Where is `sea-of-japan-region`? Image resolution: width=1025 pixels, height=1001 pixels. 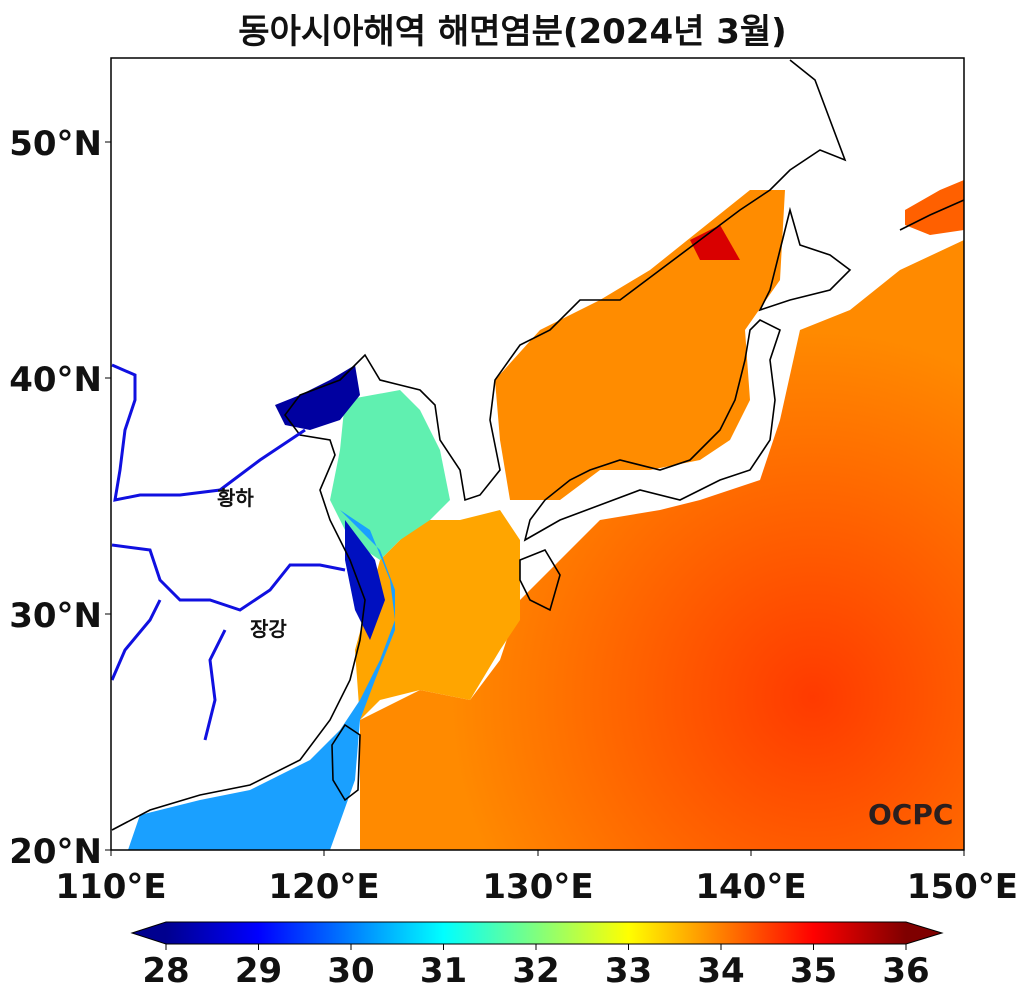 sea-of-japan-region is located at coordinates (640, 345).